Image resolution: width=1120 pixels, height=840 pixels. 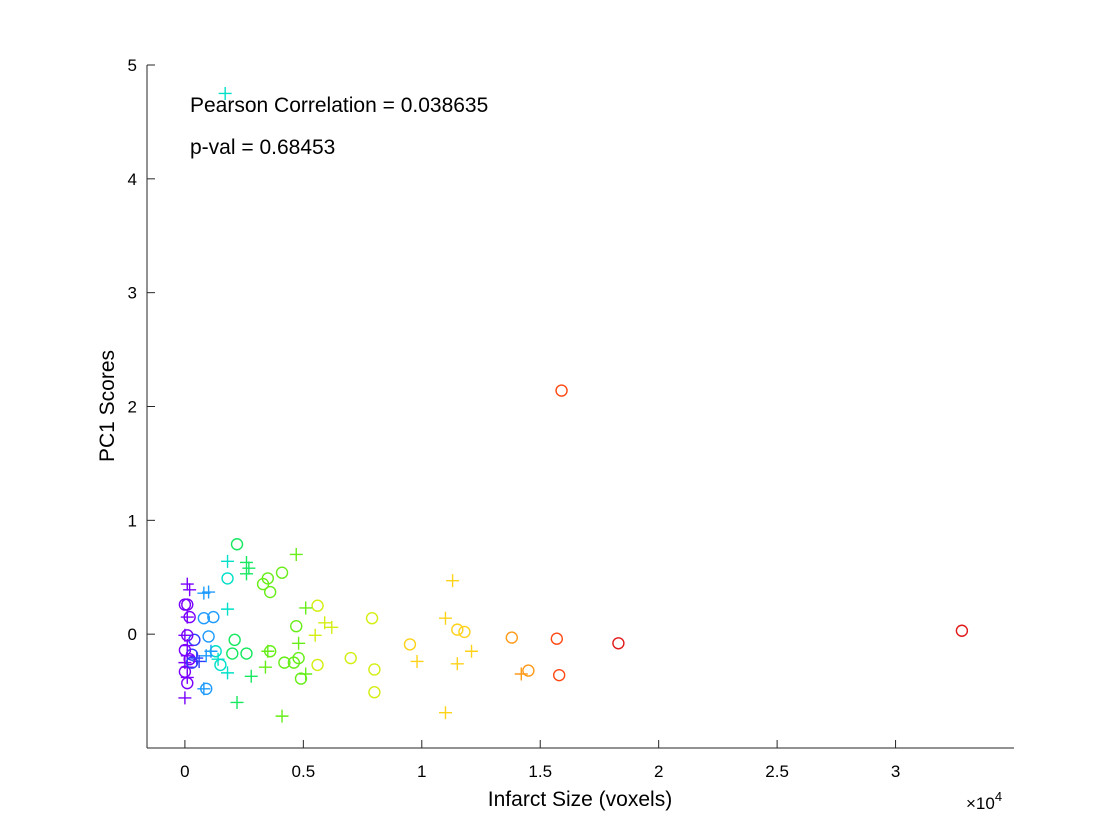 What do you see at coordinates (540, 771) in the screenshot?
I see `x-tick-label: 1.5` at bounding box center [540, 771].